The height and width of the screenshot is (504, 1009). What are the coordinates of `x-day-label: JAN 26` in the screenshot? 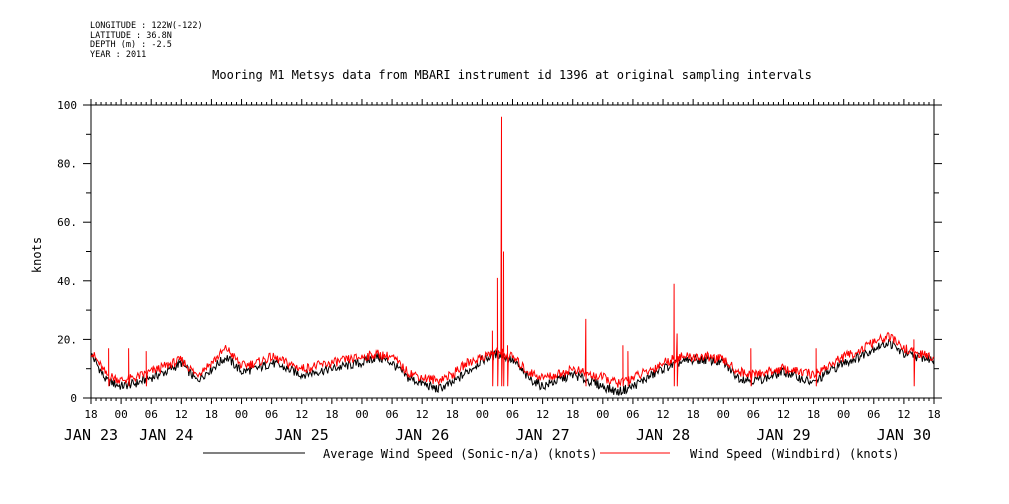 It's located at (422, 435).